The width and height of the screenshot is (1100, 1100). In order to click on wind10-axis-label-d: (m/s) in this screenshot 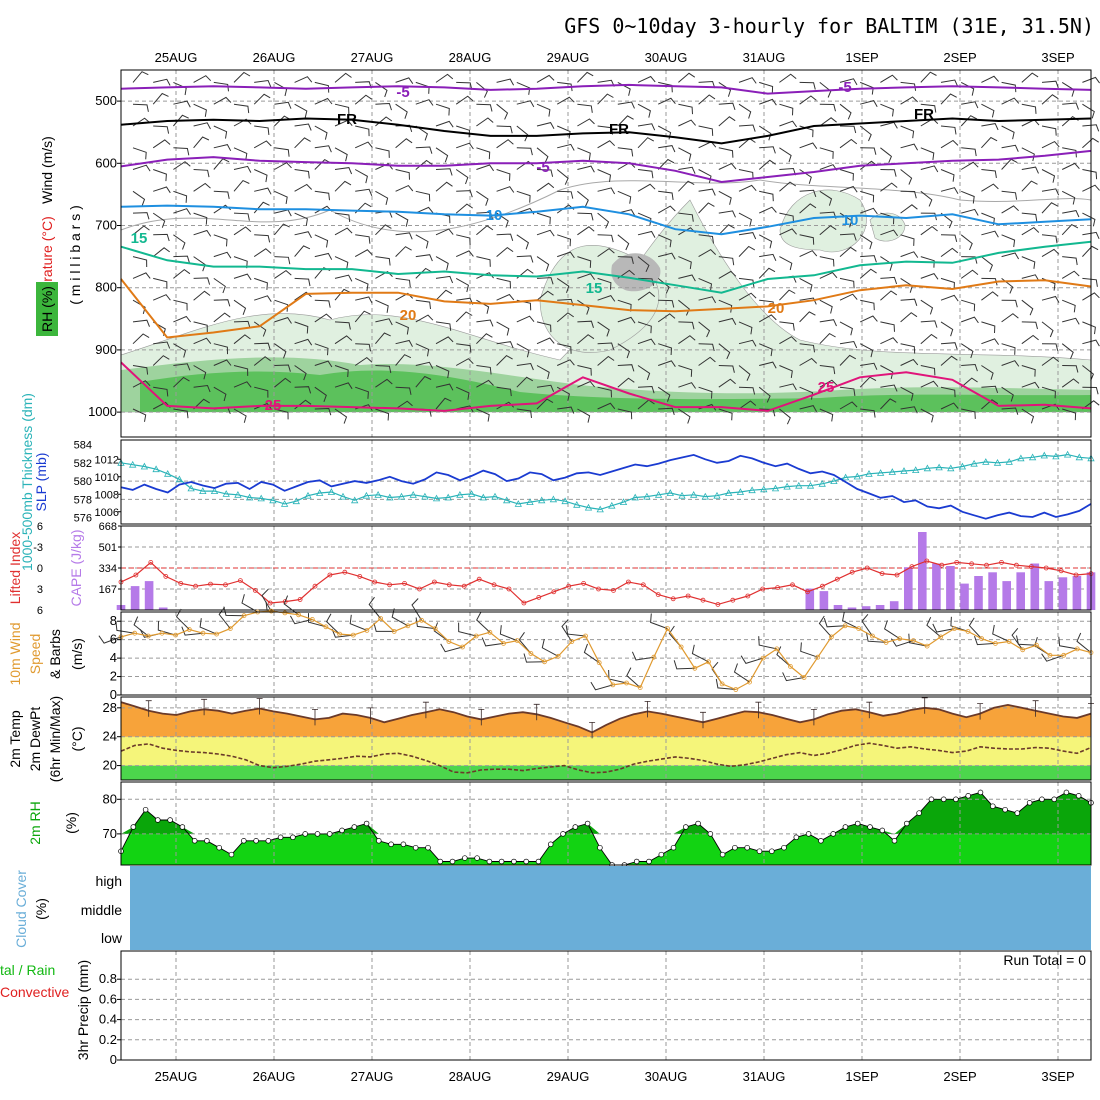, I will do `click(77, 654)`.